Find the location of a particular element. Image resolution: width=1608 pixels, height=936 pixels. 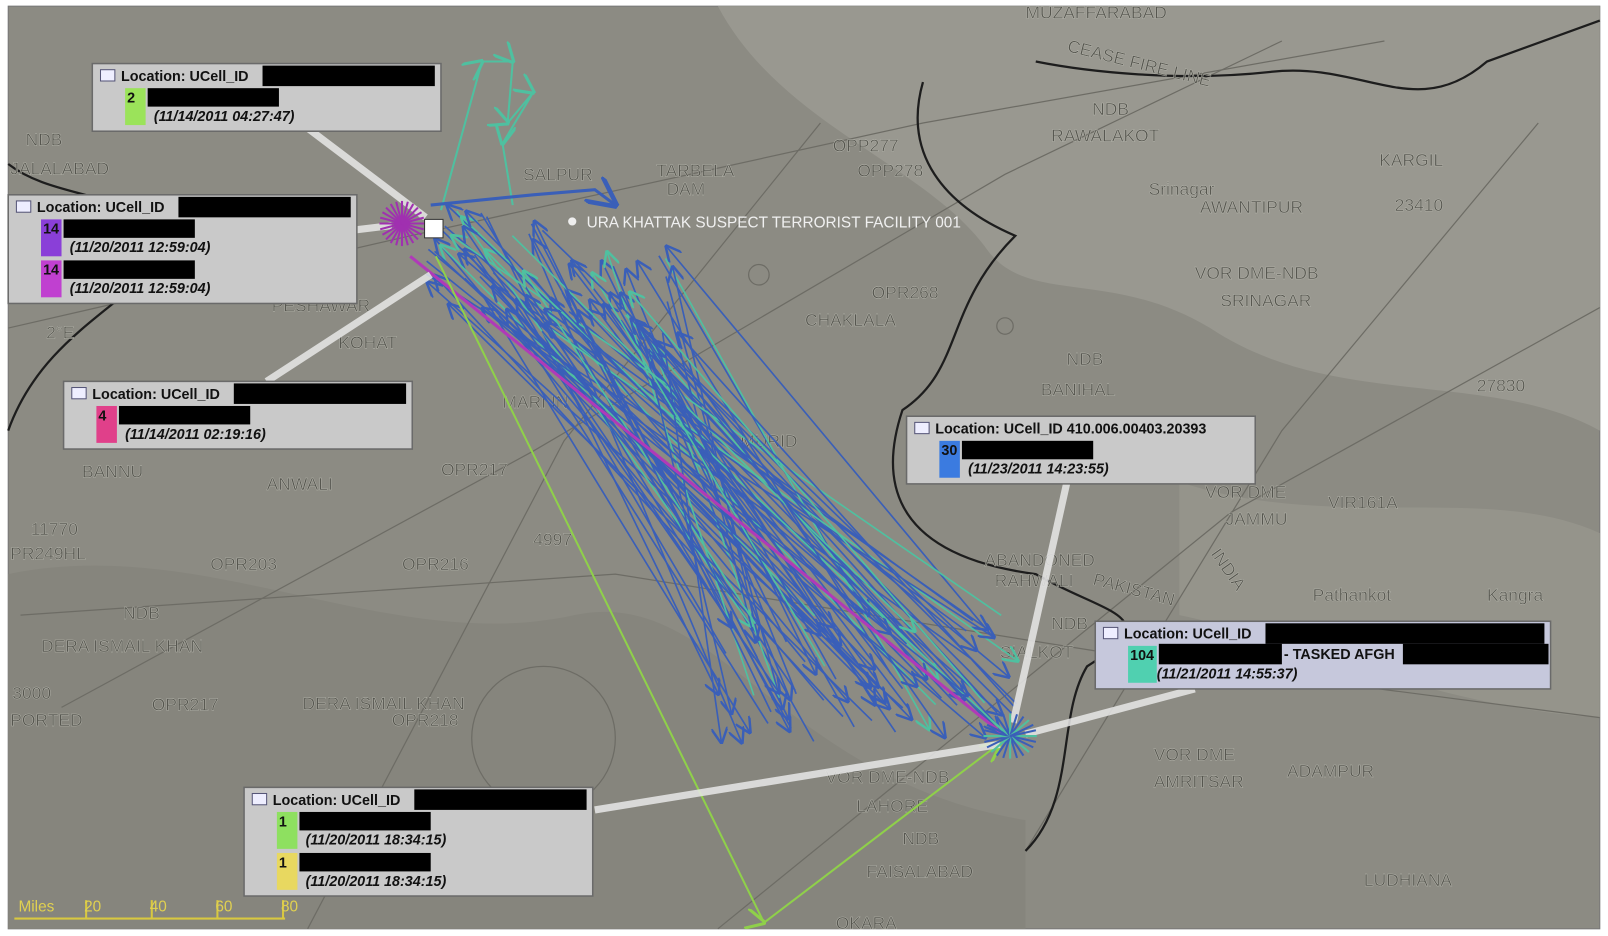

map-label: ABANDONED is located at coordinates (1039, 560).